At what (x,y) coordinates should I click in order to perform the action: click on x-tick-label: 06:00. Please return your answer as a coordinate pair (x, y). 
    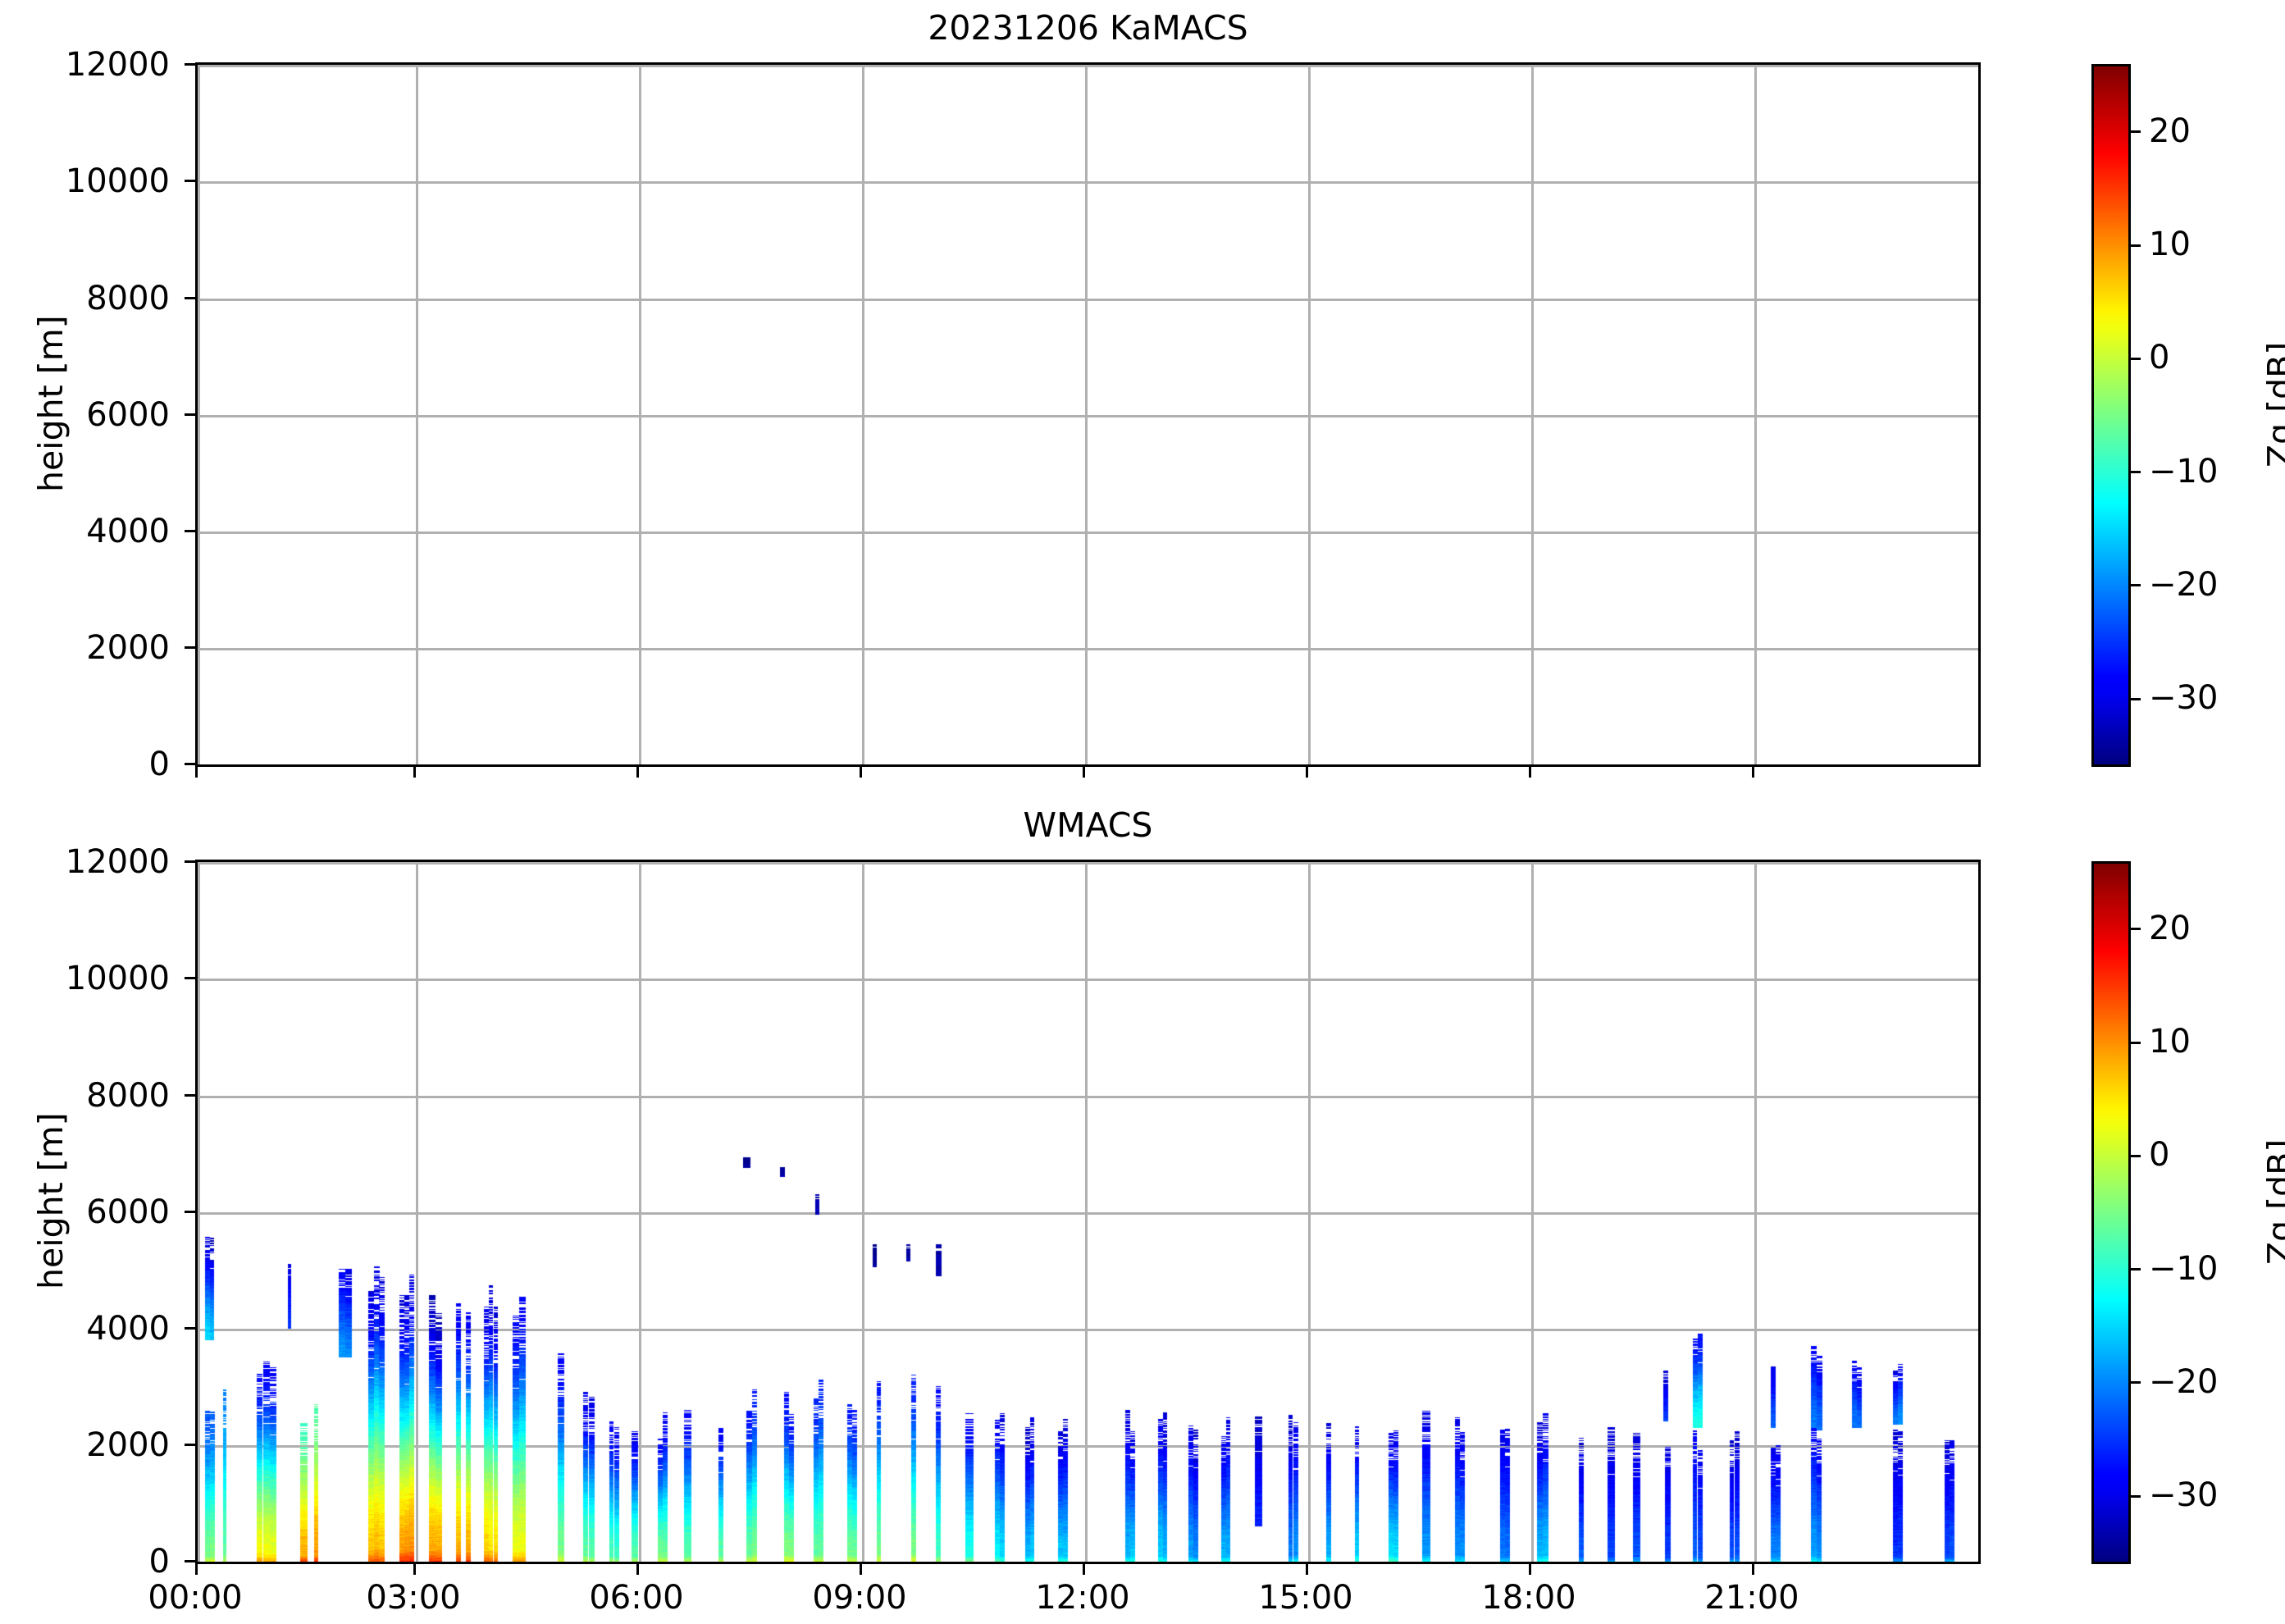
    Looking at the image, I should click on (637, 1598).